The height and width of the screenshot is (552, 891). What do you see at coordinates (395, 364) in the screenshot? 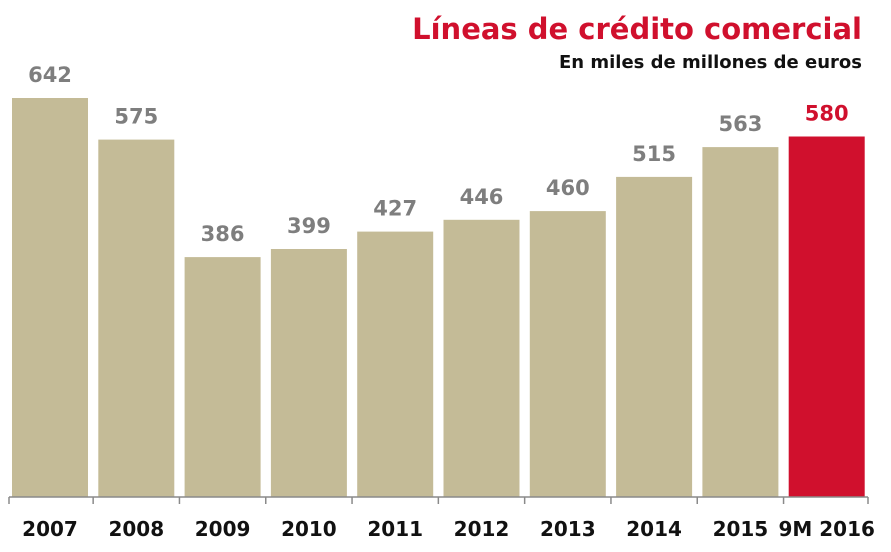
I see `bar-2011` at bounding box center [395, 364].